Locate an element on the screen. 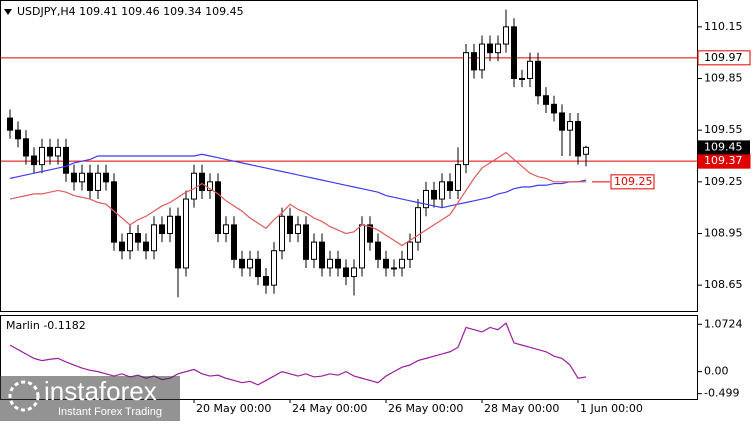 This screenshot has height=425, width=755. watermark: instaforex Instant Forex Trading is located at coordinates (90, 398).